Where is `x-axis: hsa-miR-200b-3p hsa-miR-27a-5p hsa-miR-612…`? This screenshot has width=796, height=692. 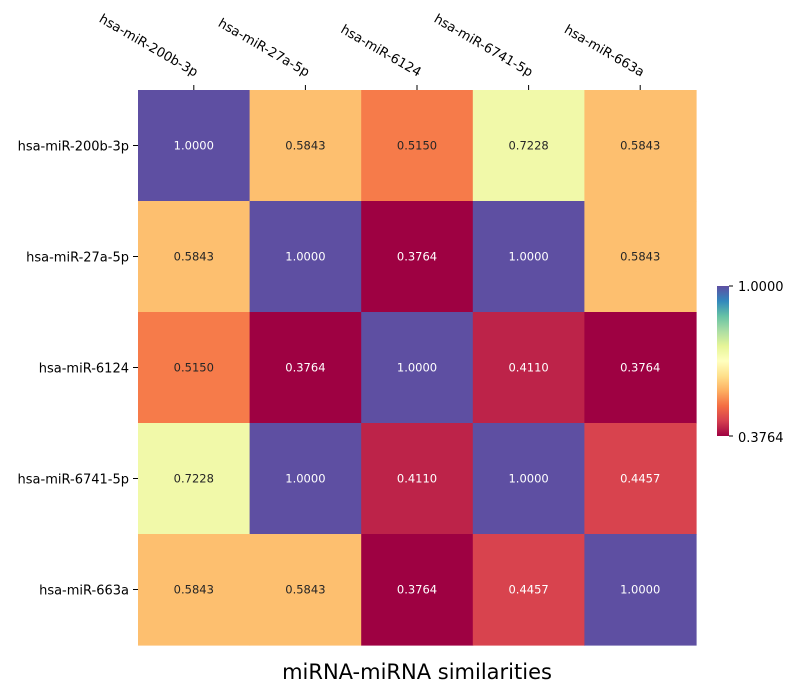 x-axis: hsa-miR-200b-3p hsa-miR-27a-5p hsa-miR-612… is located at coordinates (371, 51).